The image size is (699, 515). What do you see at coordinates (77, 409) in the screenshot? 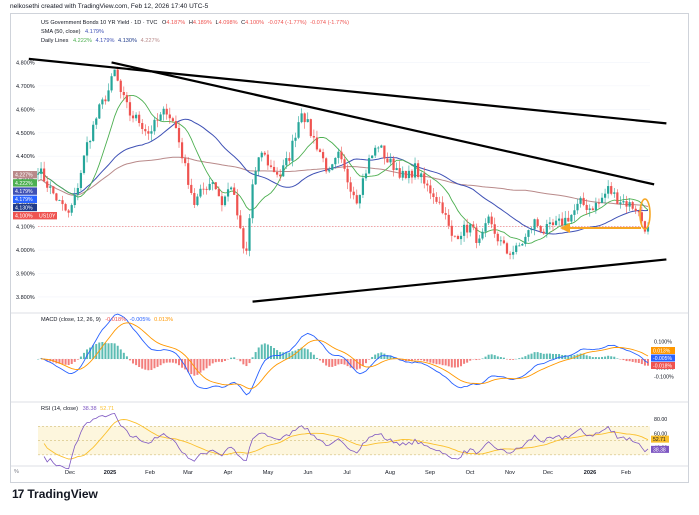
I see `rsi-legend: RSI (14, close) 38.38 52.71` at bounding box center [77, 409].